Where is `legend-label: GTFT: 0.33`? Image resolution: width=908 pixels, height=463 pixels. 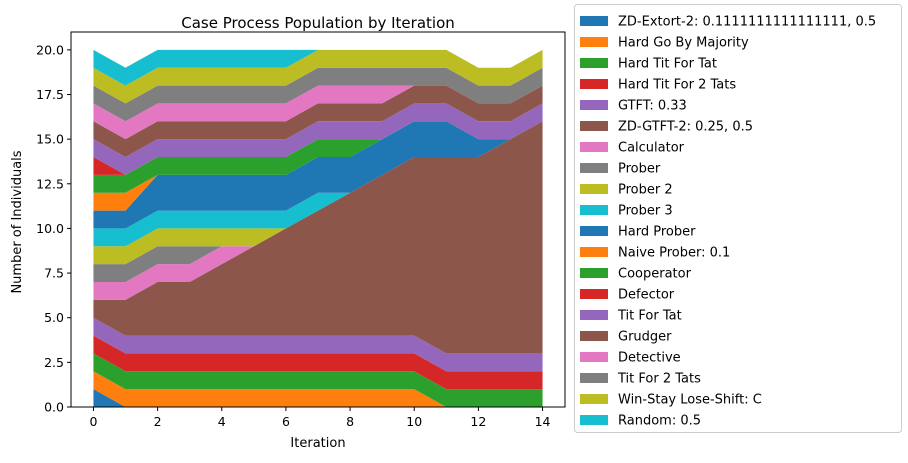 legend-label: GTFT: 0.33 is located at coordinates (652, 106).